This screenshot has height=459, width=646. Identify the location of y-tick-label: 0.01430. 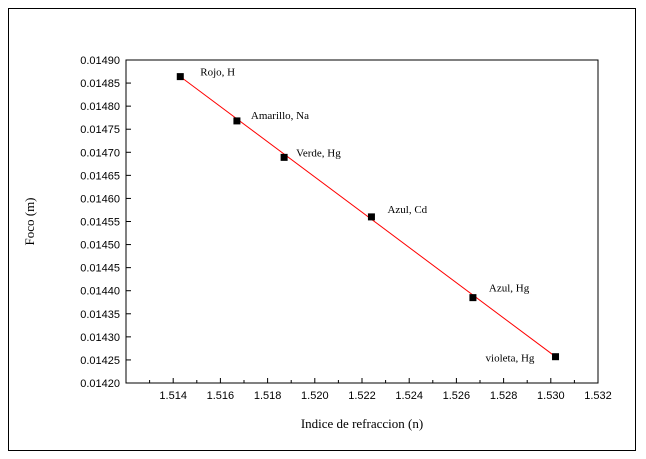
(100, 338).